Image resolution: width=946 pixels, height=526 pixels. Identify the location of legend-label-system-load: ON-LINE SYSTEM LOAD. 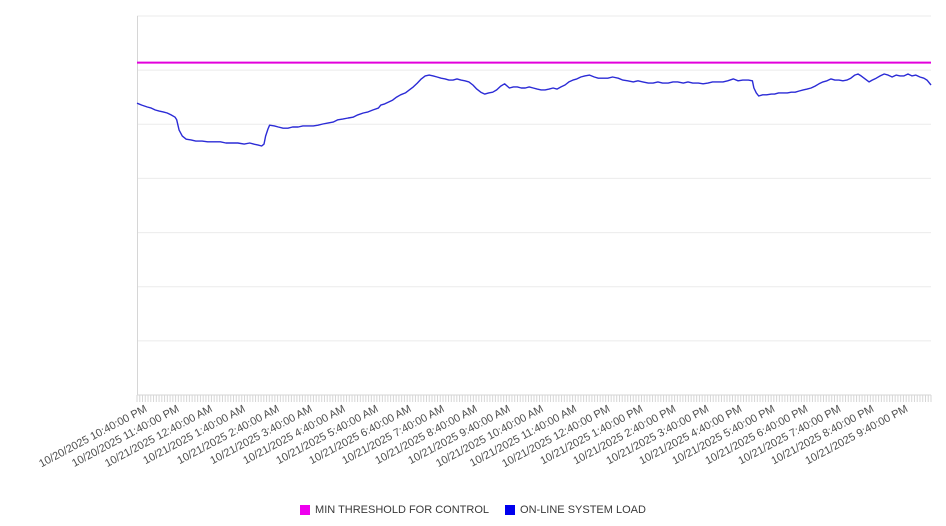
(583, 510).